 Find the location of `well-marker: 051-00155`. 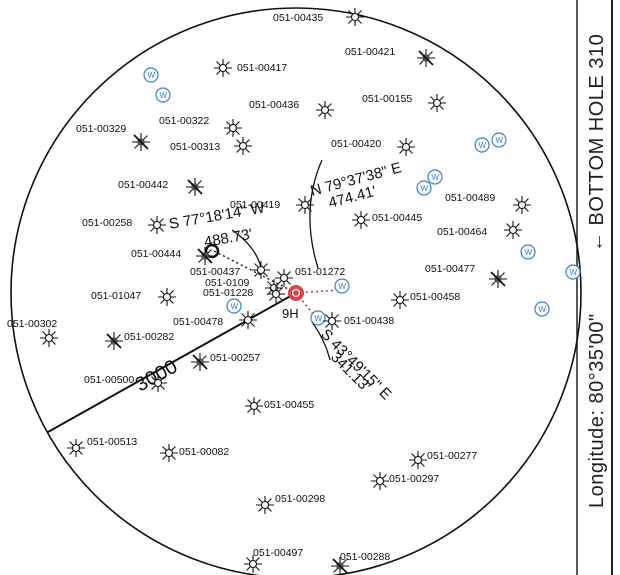

well-marker: 051-00155 is located at coordinates (404, 102).